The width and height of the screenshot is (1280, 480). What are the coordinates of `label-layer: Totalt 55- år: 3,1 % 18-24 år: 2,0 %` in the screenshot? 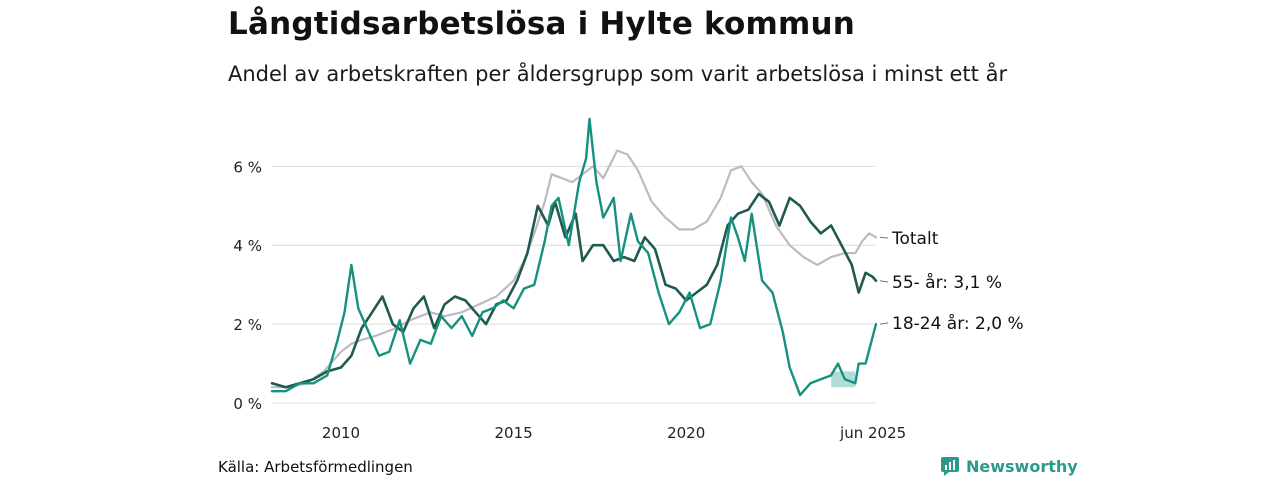 It's located at (951, 281).